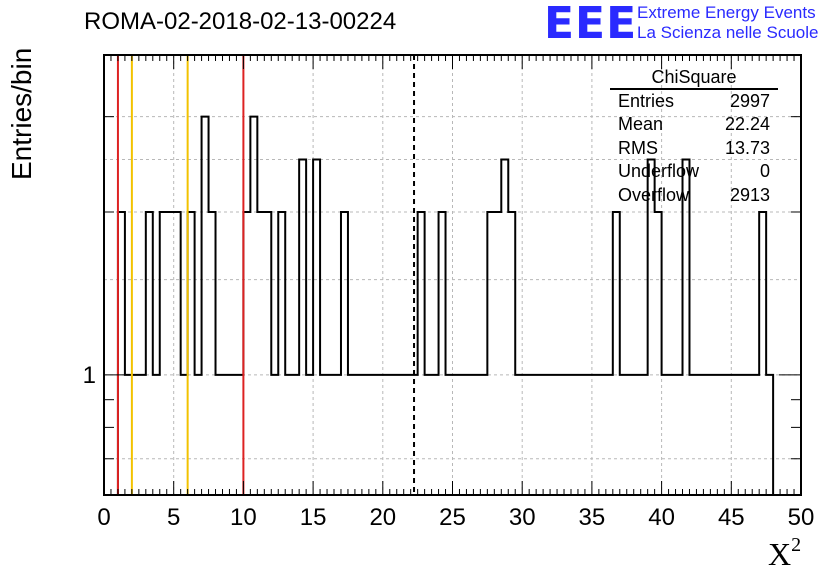 The height and width of the screenshot is (573, 836). What do you see at coordinates (641, 124) in the screenshot?
I see `stats-label: Mean` at bounding box center [641, 124].